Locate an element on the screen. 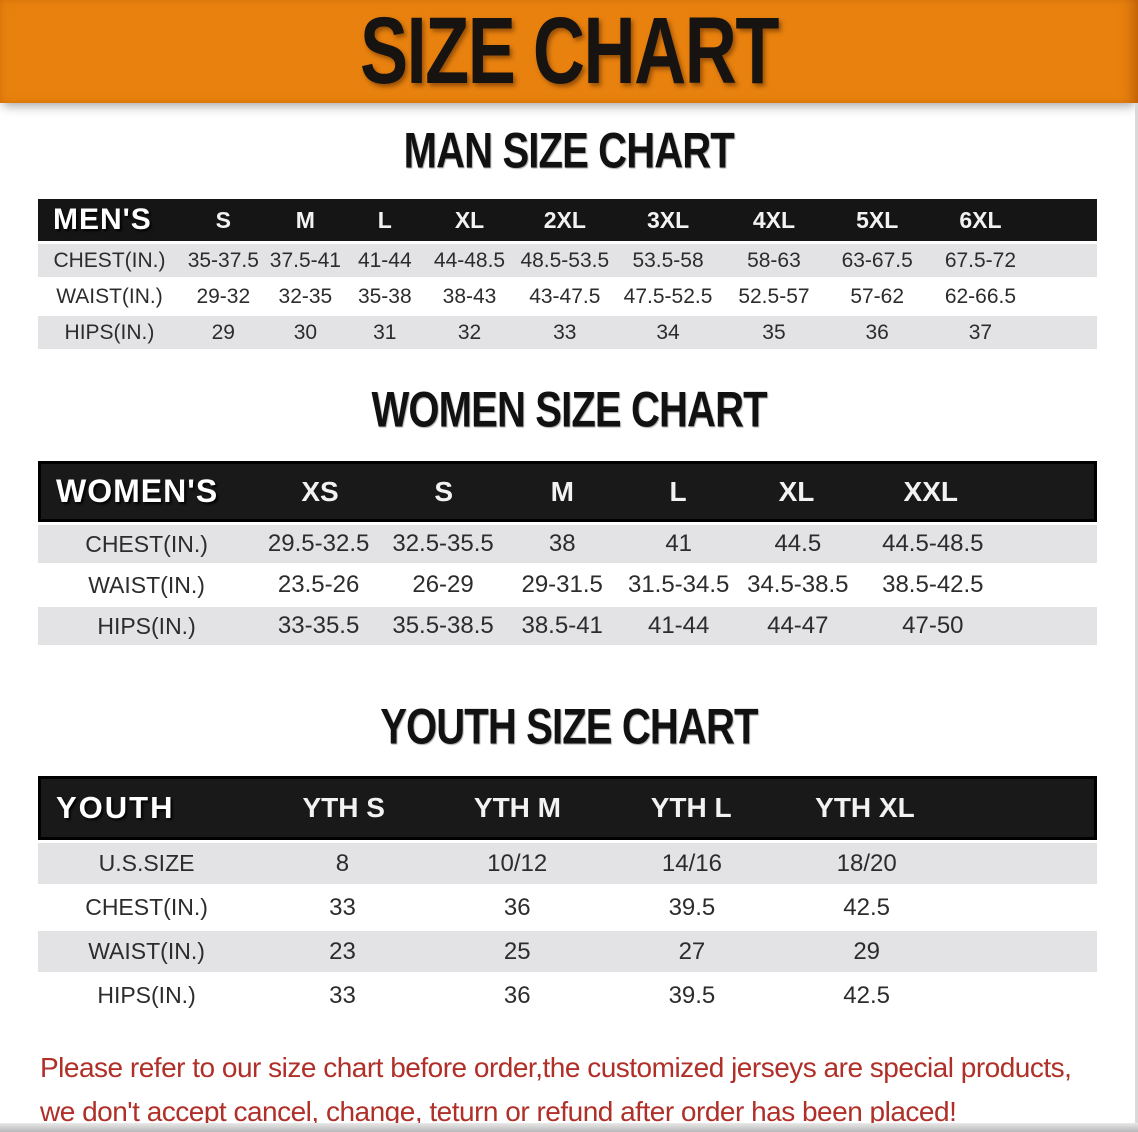 The image size is (1138, 1132). youth-measurement-row: CHEST(IN.) 33 36 39.5 42.5 is located at coordinates (567, 907).